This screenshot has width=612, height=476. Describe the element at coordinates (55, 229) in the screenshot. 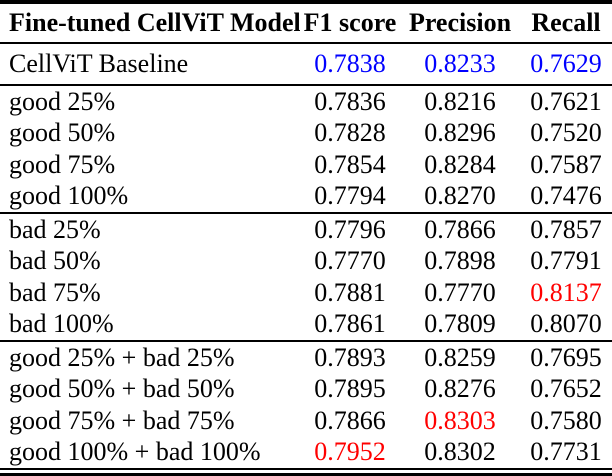

I see `model-cell: bad 25%` at that location.